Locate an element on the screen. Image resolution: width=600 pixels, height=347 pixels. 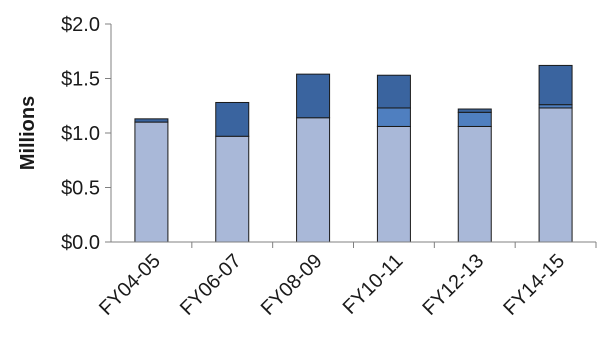
x-tick-label: FY06-07 is located at coordinates (211, 285).